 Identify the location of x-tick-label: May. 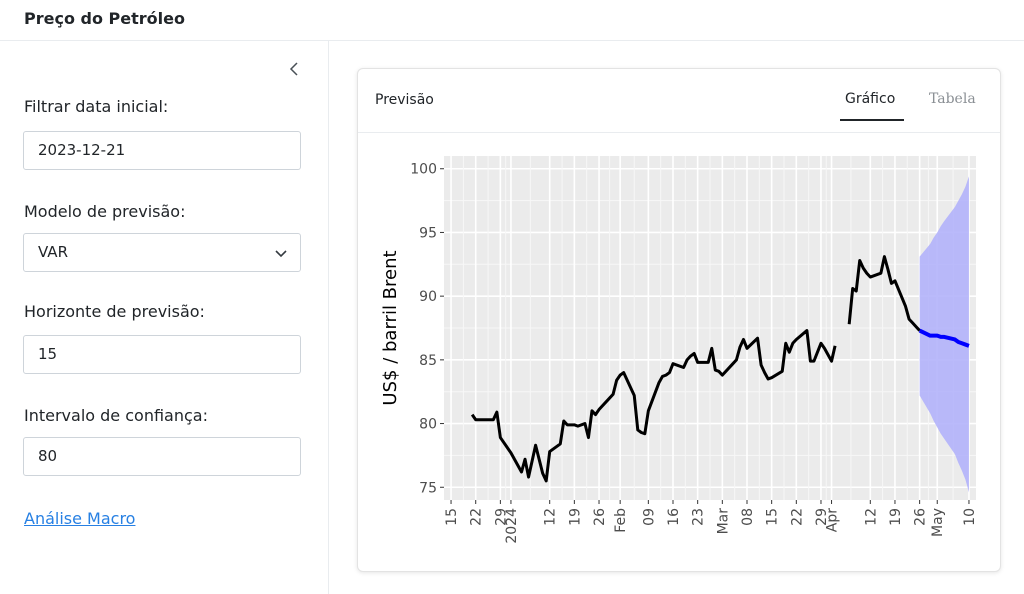
(938, 522).